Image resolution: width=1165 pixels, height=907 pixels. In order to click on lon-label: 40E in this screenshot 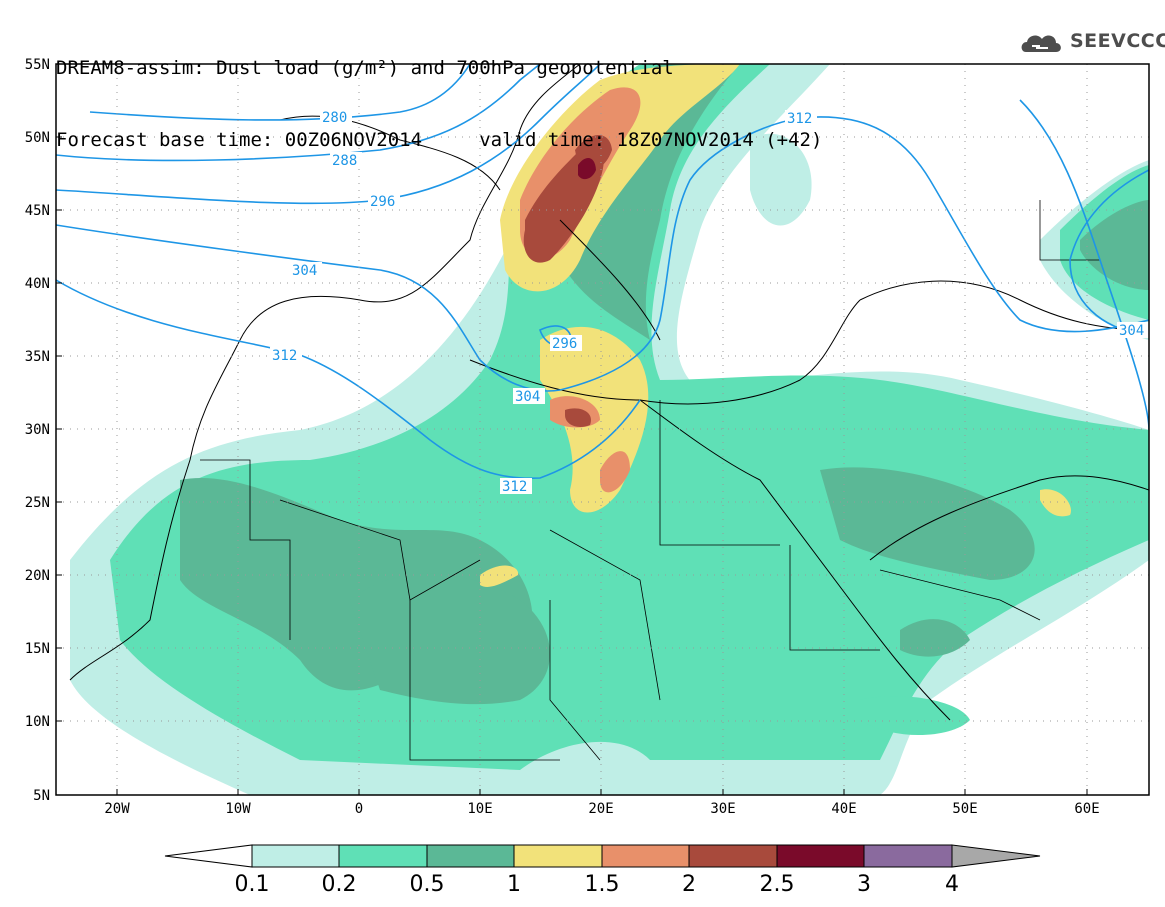, I will do `click(843, 809)`.